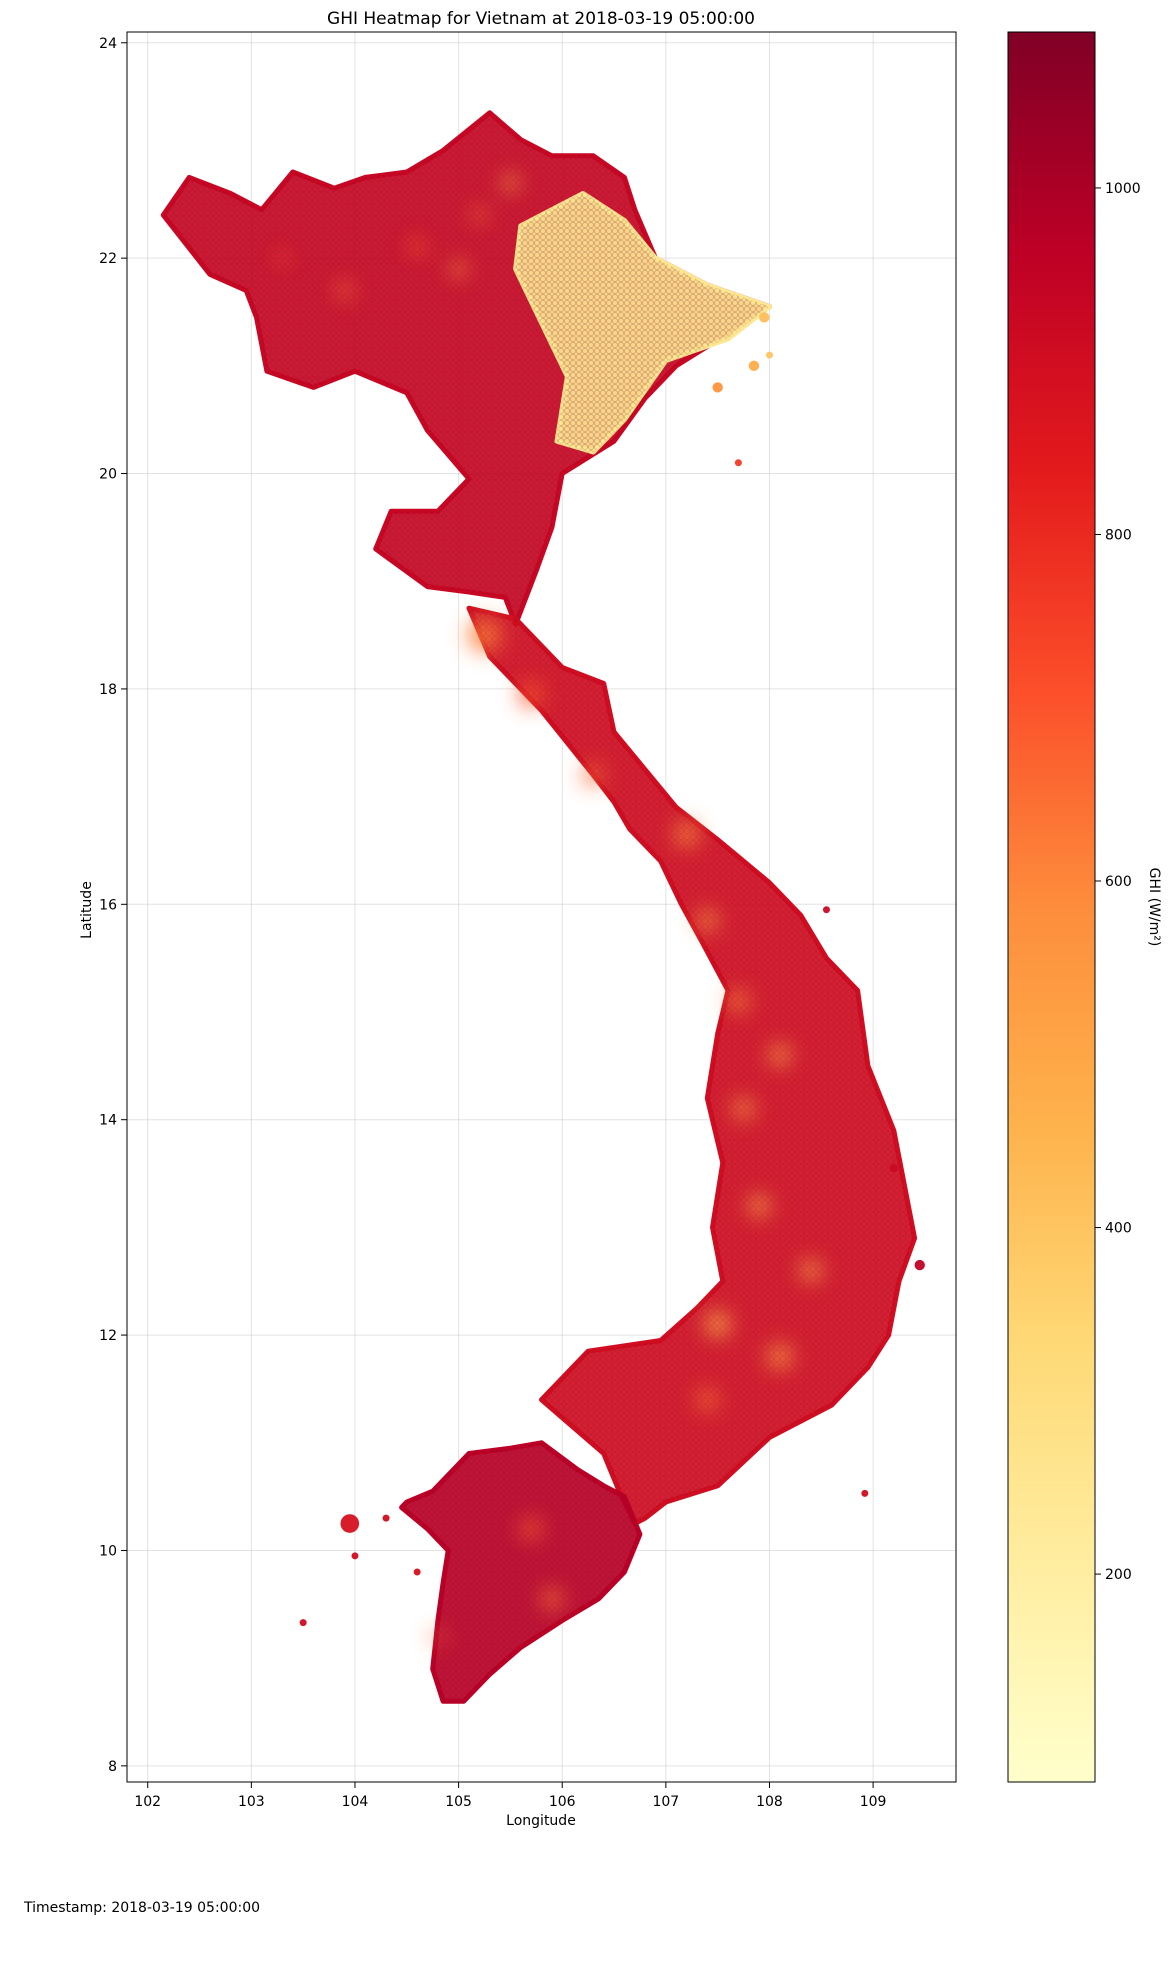  What do you see at coordinates (108, 1551) in the screenshot?
I see `y-tick-label: 10` at bounding box center [108, 1551].